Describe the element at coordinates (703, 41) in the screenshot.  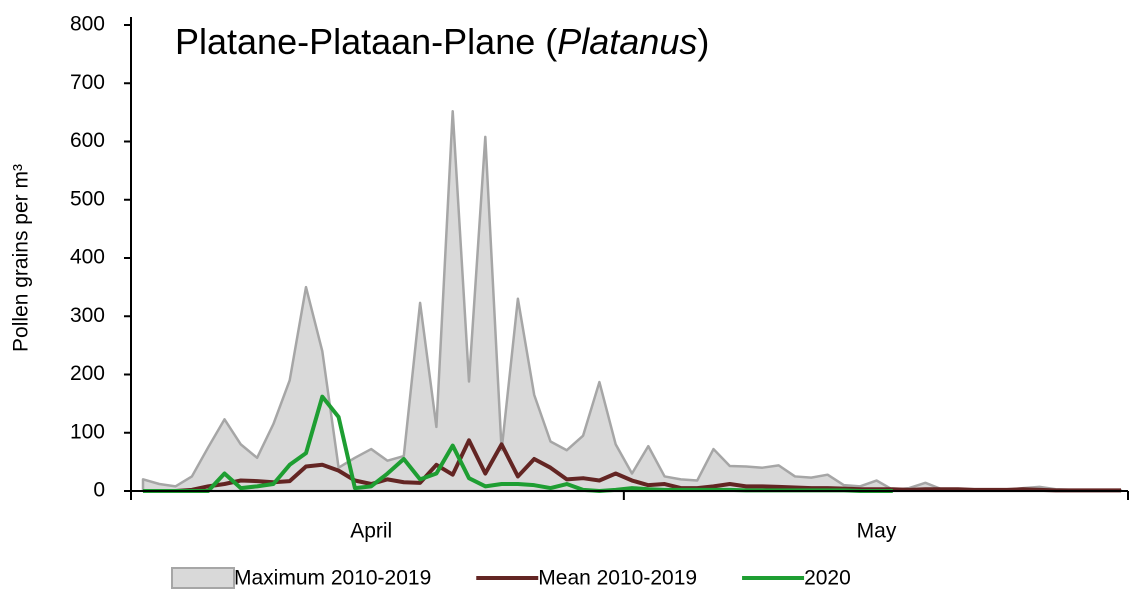
I see `title-part: )` at that location.